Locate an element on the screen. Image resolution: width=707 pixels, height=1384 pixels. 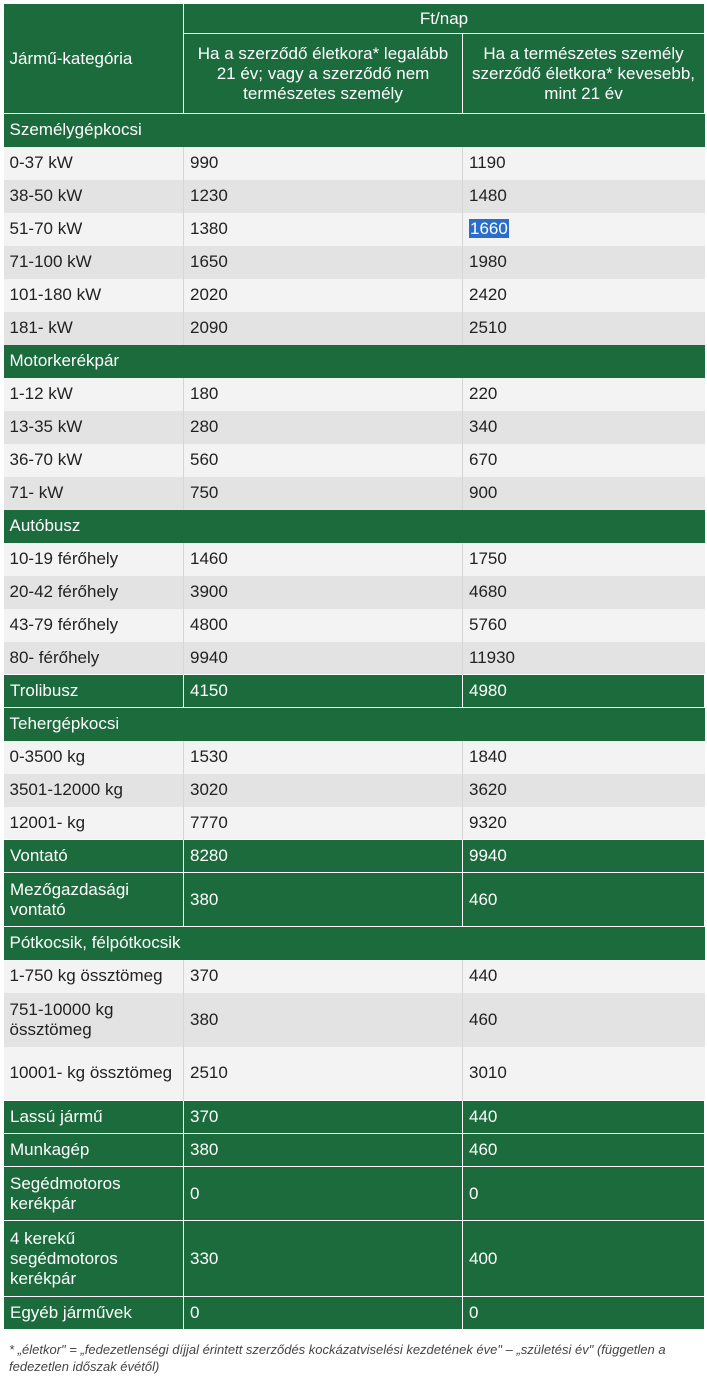
price-adult: 1460 is located at coordinates (323, 559).